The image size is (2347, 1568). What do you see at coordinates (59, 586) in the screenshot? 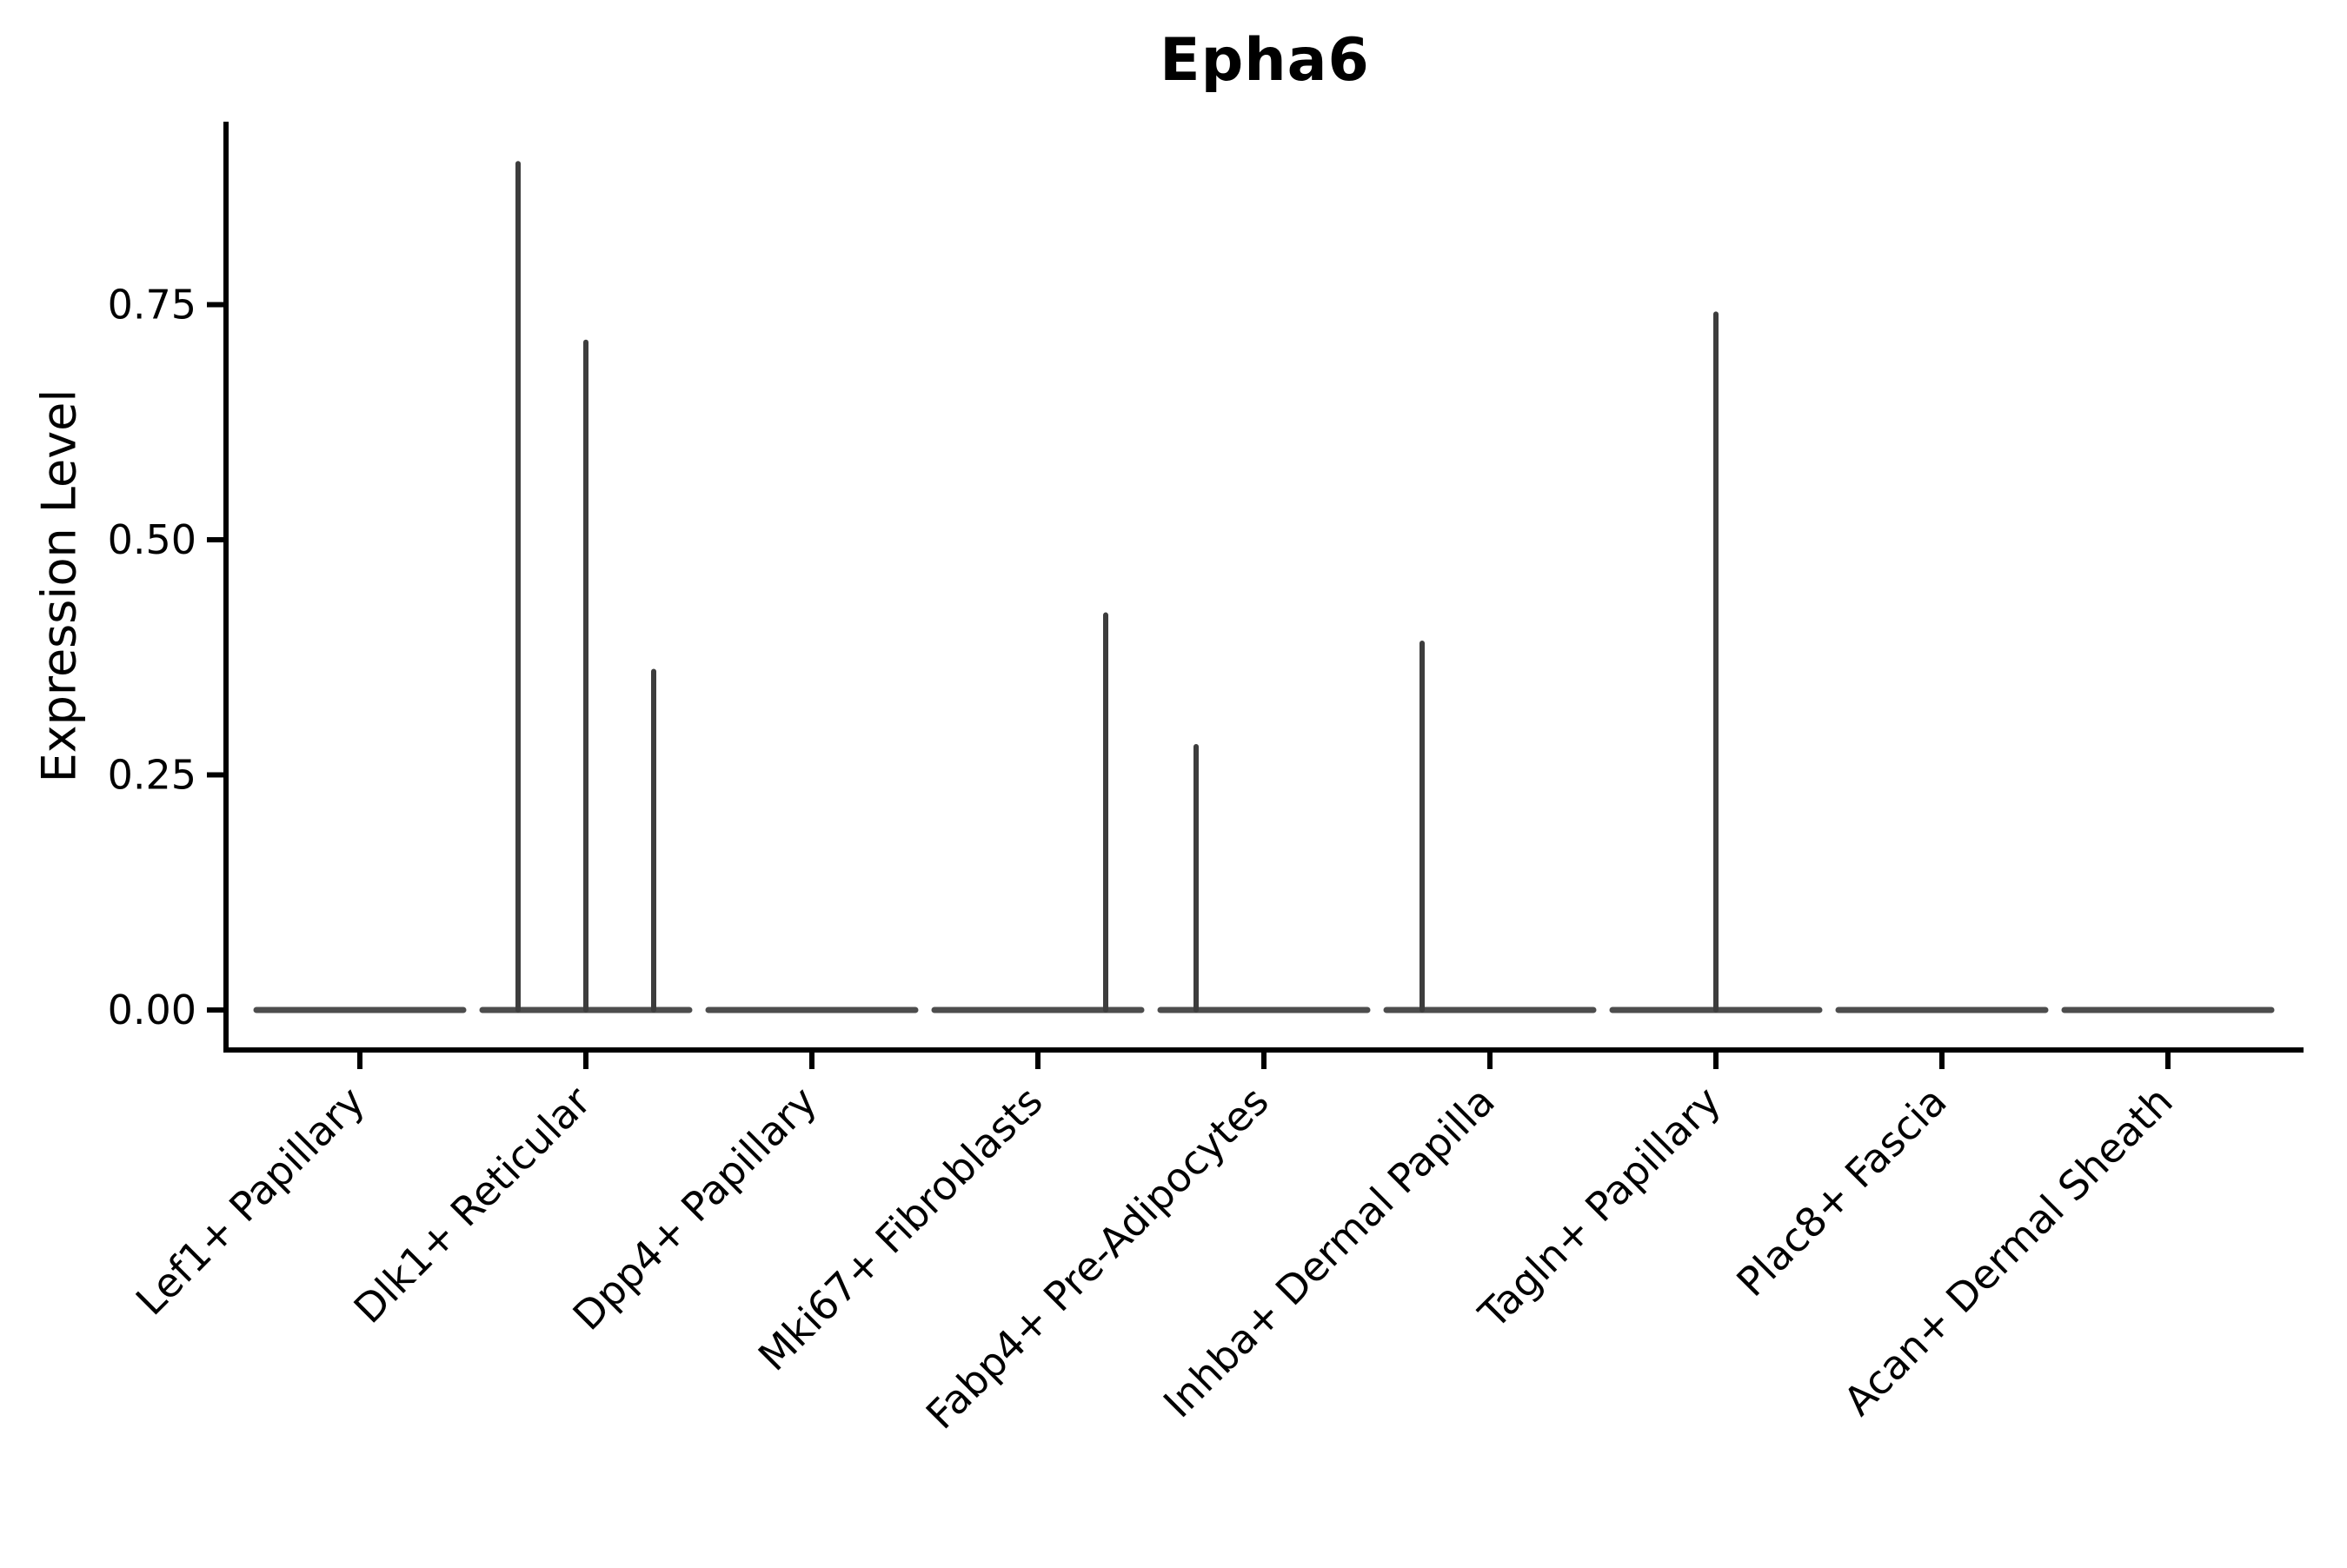
I see `y-axis-title: Expression Level` at bounding box center [59, 586].